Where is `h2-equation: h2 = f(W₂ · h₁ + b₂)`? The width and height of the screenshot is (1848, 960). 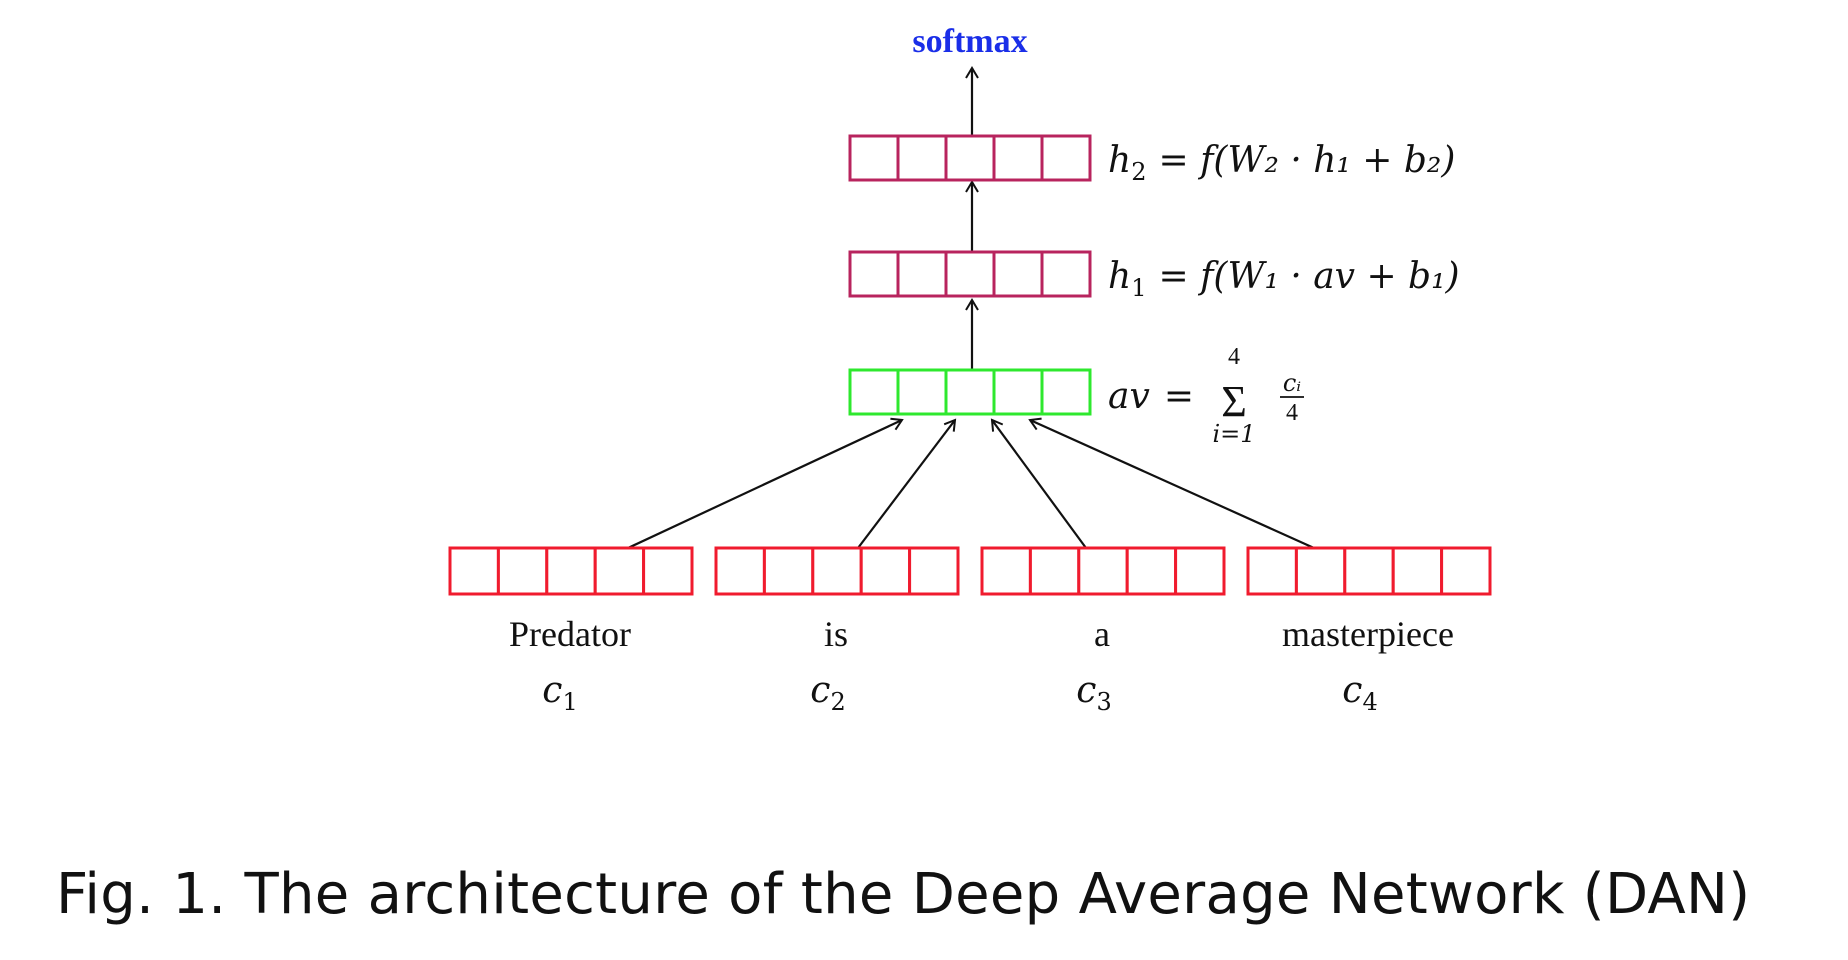
h2-equation: h2 = f(W₂ · h₁ + b₂) is located at coordinates (1281, 163).